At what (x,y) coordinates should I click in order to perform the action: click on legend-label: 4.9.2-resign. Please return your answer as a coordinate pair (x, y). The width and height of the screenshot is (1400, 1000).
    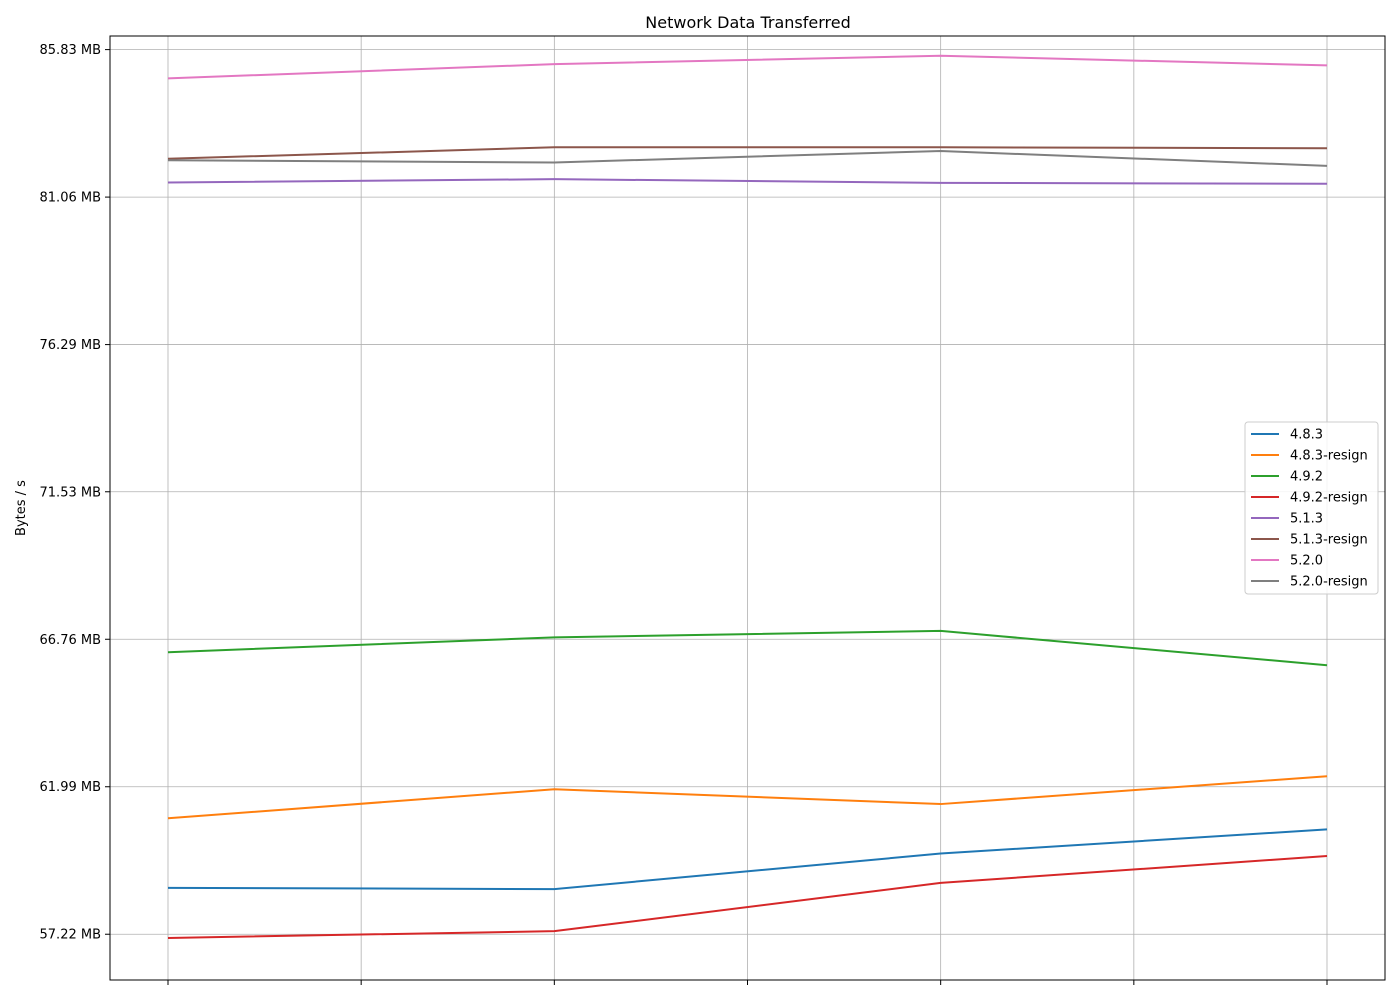
    Looking at the image, I should click on (1329, 498).